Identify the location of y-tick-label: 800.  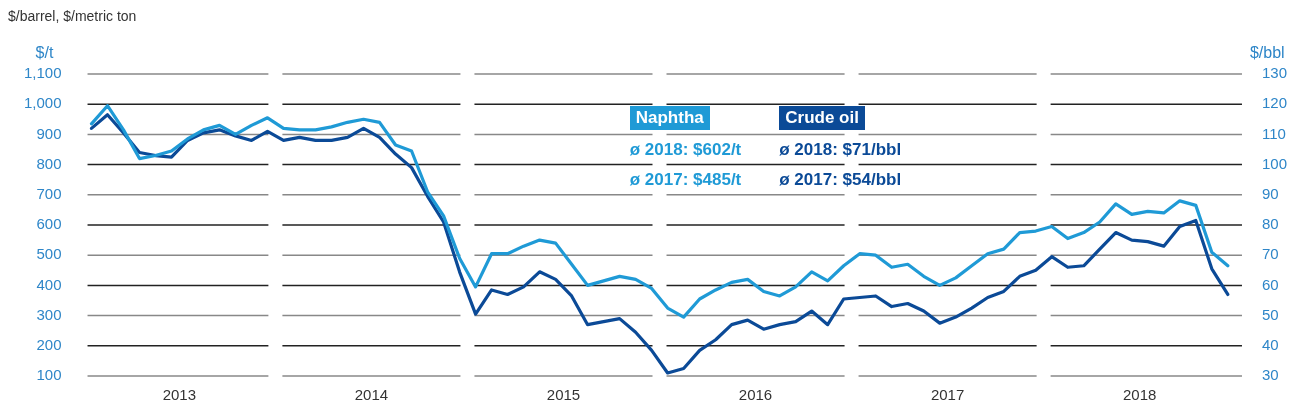
(49, 163).